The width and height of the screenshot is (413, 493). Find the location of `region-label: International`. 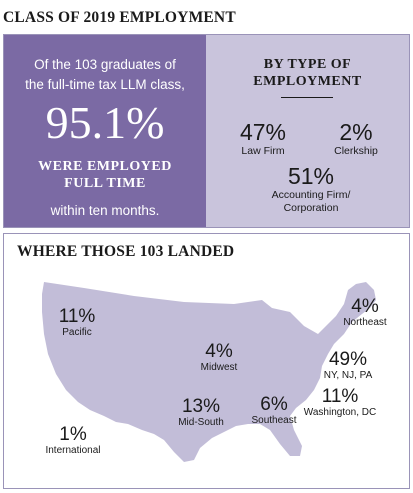

region-label: International is located at coordinates (73, 450).